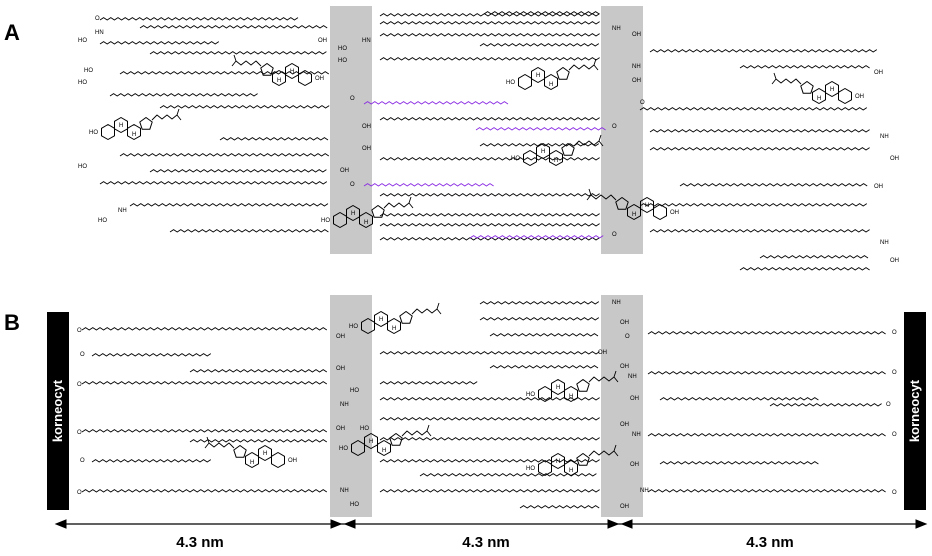 Image resolution: width=932 pixels, height=556 pixels. Describe the element at coordinates (336, 524) in the screenshot. I see `arrowhead-mid1-left` at that location.